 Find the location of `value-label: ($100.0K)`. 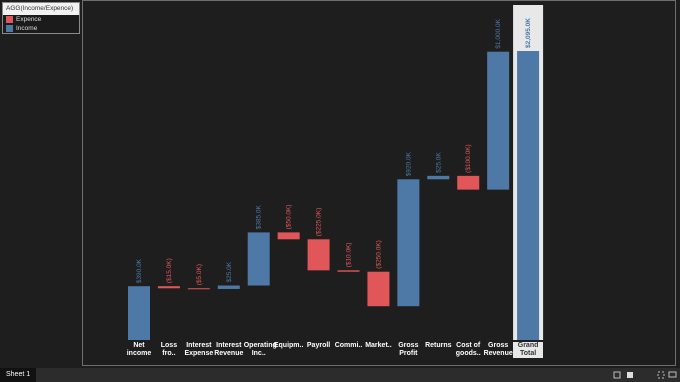

value-label: ($100.0K) is located at coordinates (468, 158).